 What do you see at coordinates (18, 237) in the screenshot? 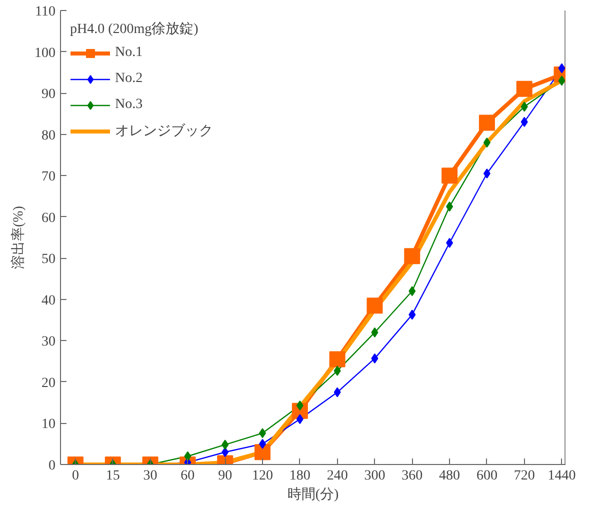
I see `y-axis-title: 溶出率(%)` at bounding box center [18, 237].